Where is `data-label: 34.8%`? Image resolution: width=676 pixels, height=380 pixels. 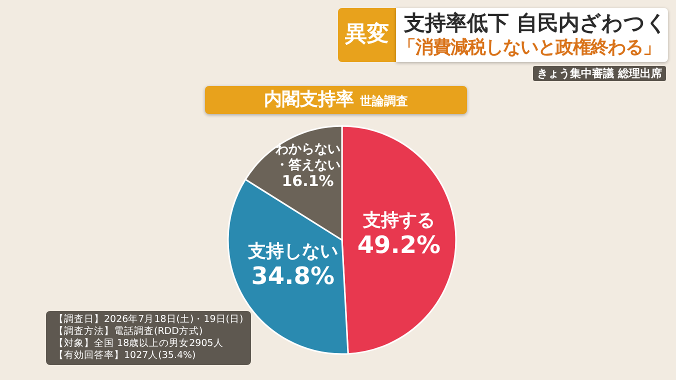
data-label: 34.8% is located at coordinates (293, 276).